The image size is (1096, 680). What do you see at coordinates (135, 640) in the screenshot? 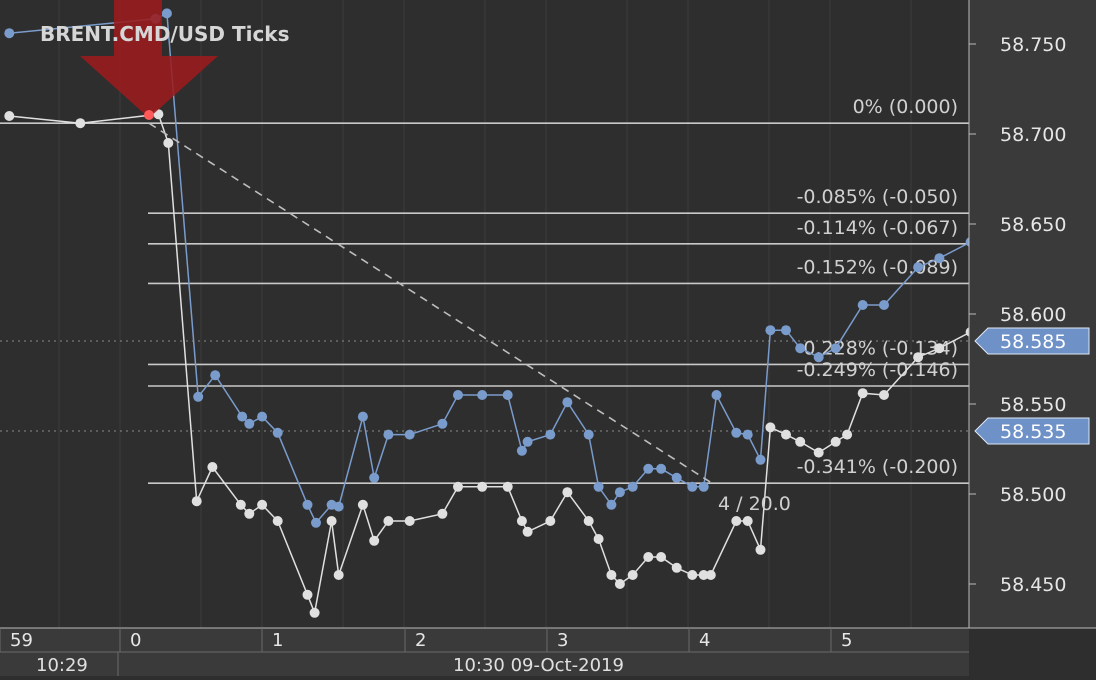
I see `x-tick-label: 0` at bounding box center [135, 640].